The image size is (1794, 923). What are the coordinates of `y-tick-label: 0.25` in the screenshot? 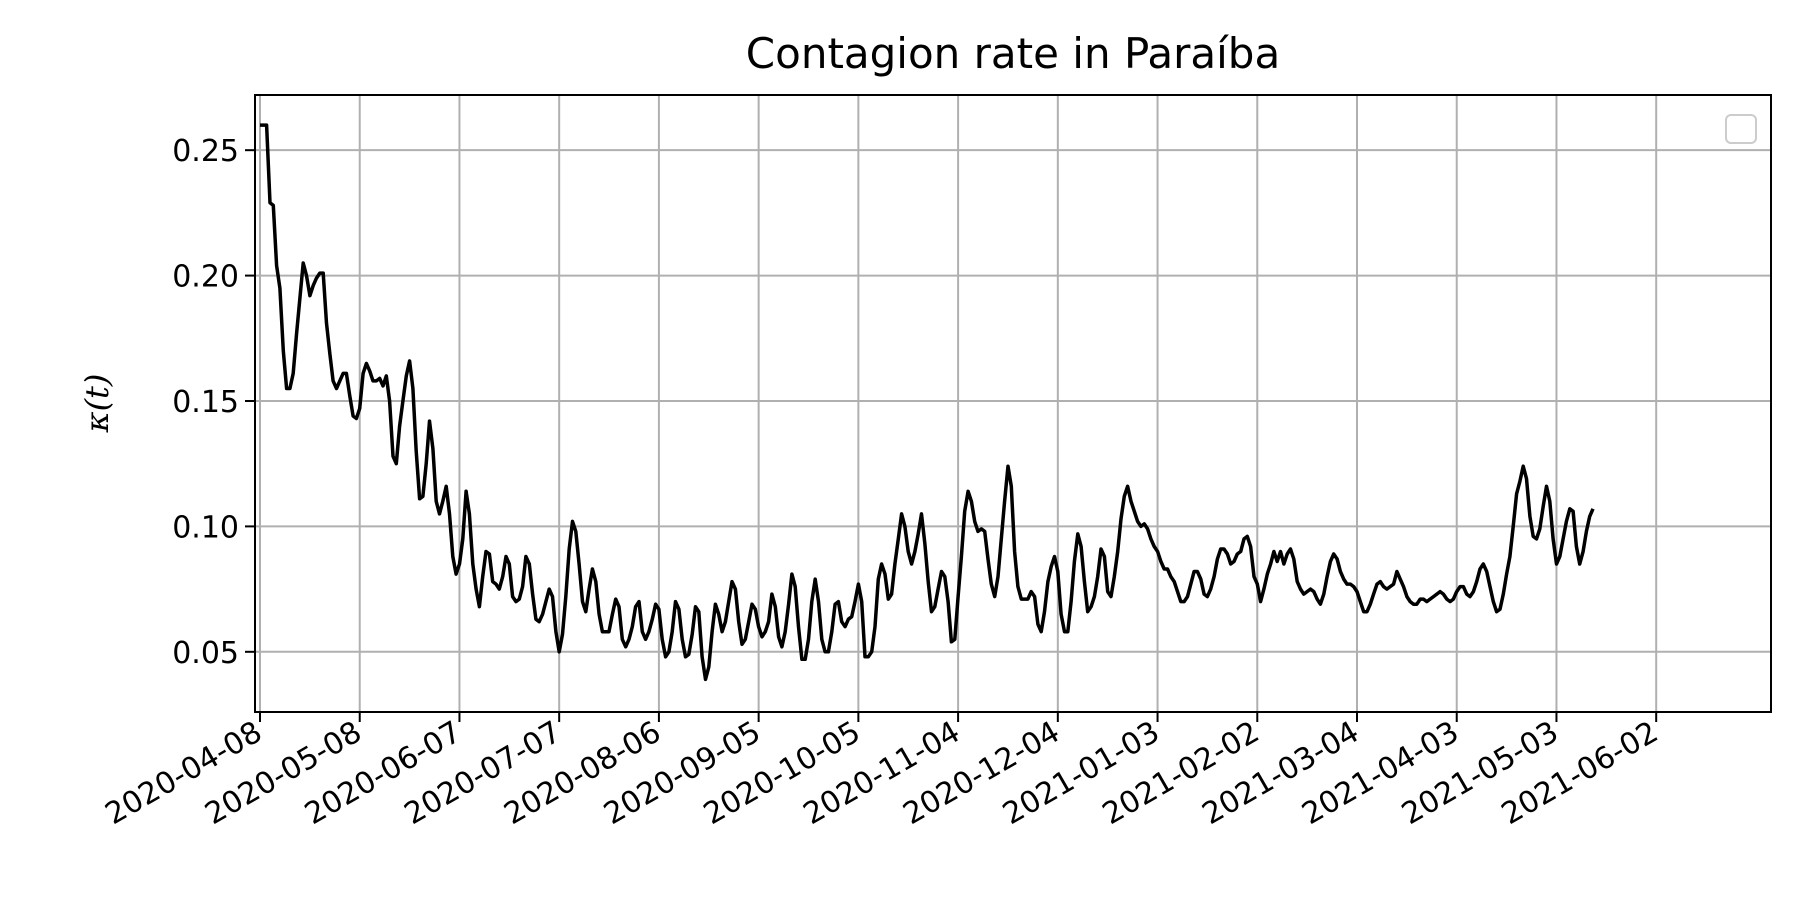 It's located at (205, 151).